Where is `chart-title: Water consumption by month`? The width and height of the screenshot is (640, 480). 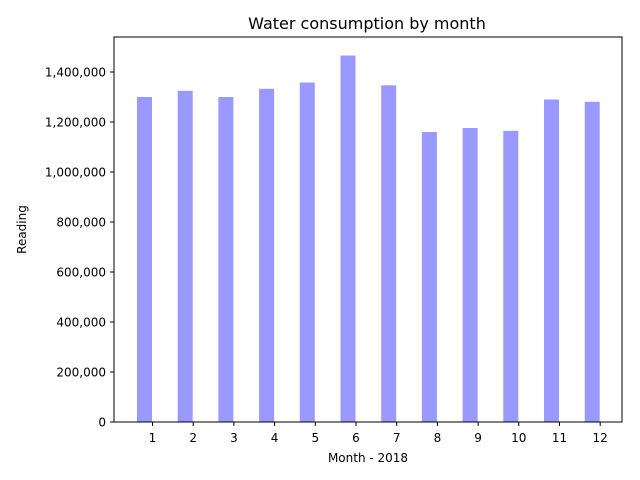
chart-title: Water consumption by month is located at coordinates (367, 23).